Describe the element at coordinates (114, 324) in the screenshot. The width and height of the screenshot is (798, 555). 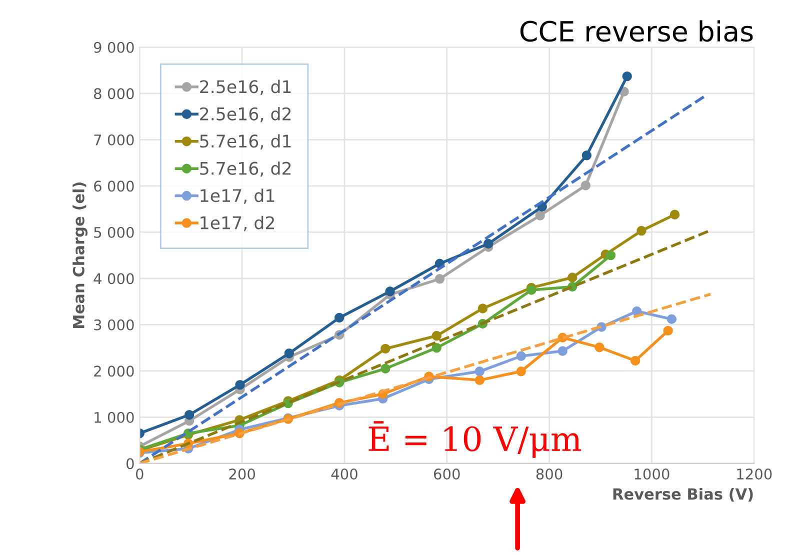
I see `y-tick-label: 3 000` at that location.